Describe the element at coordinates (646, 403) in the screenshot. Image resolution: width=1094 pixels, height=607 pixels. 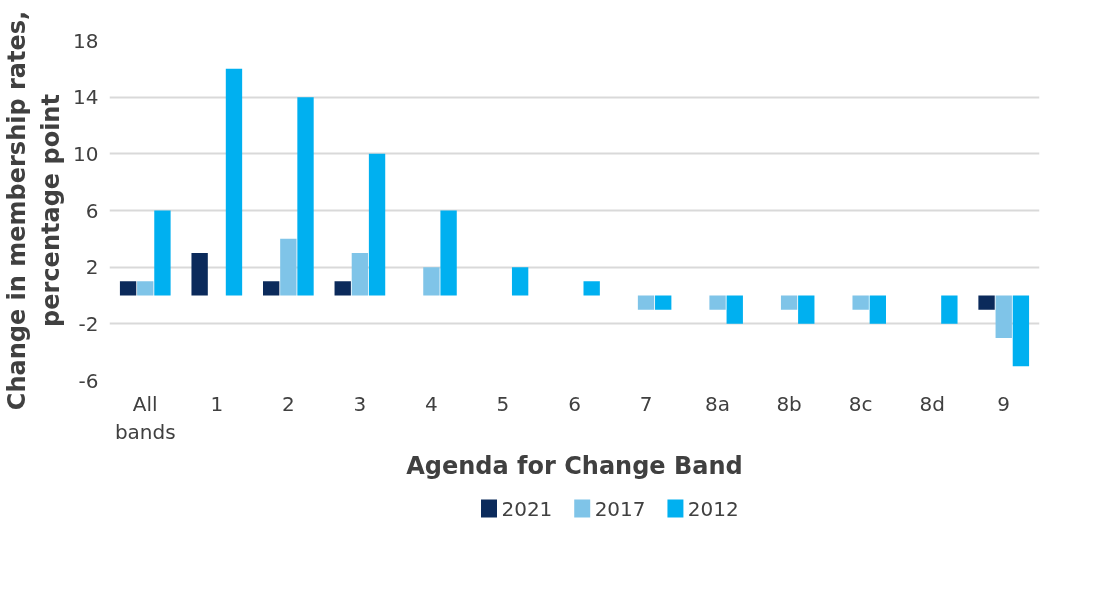
I see `x-tick-label: 7` at that location.